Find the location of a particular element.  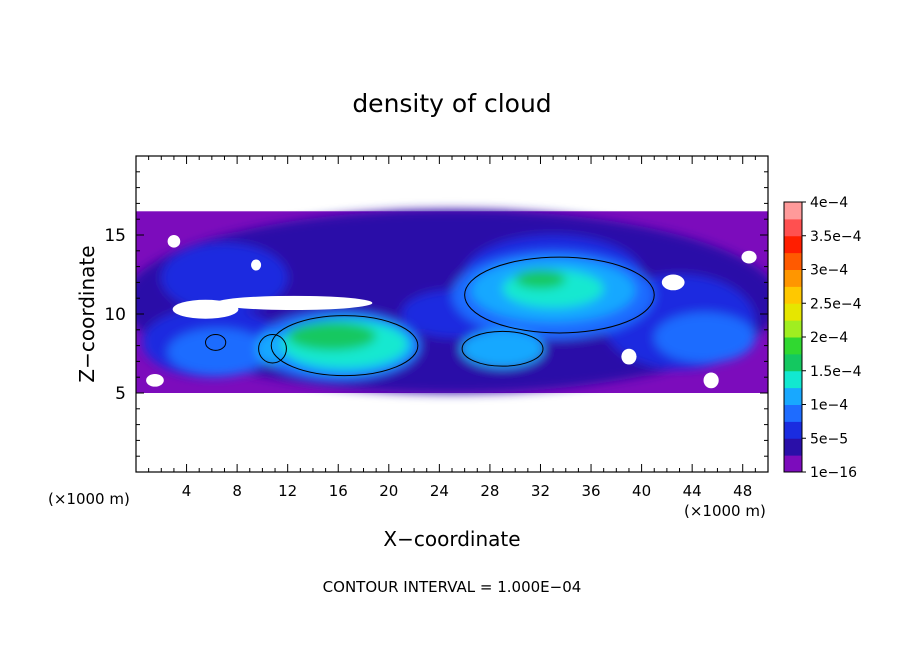

x-tick-label: 16 is located at coordinates (338, 491).